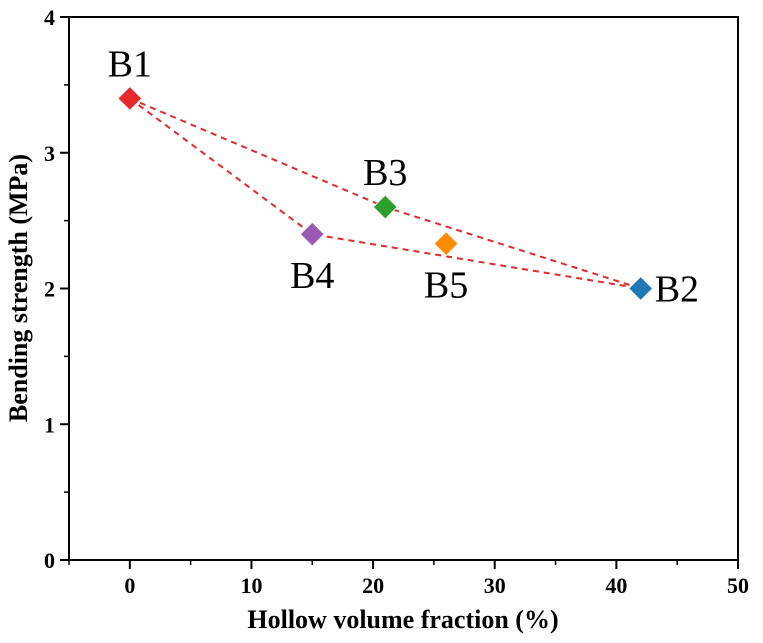 The image size is (763, 643). Describe the element at coordinates (312, 234) in the screenshot. I see `point-marker-b4` at that location.